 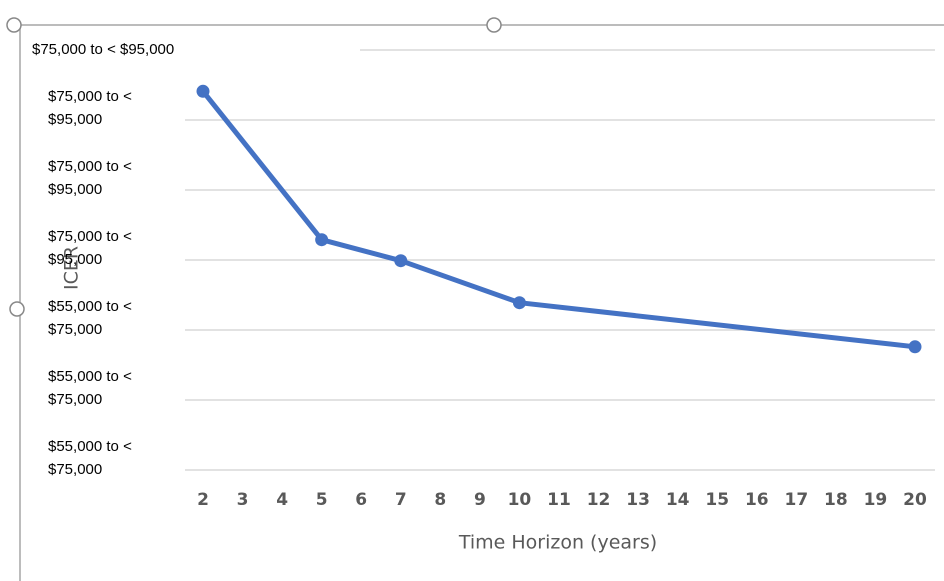 What do you see at coordinates (480, 500) in the screenshot?
I see `x-tick-label: 9` at bounding box center [480, 500].